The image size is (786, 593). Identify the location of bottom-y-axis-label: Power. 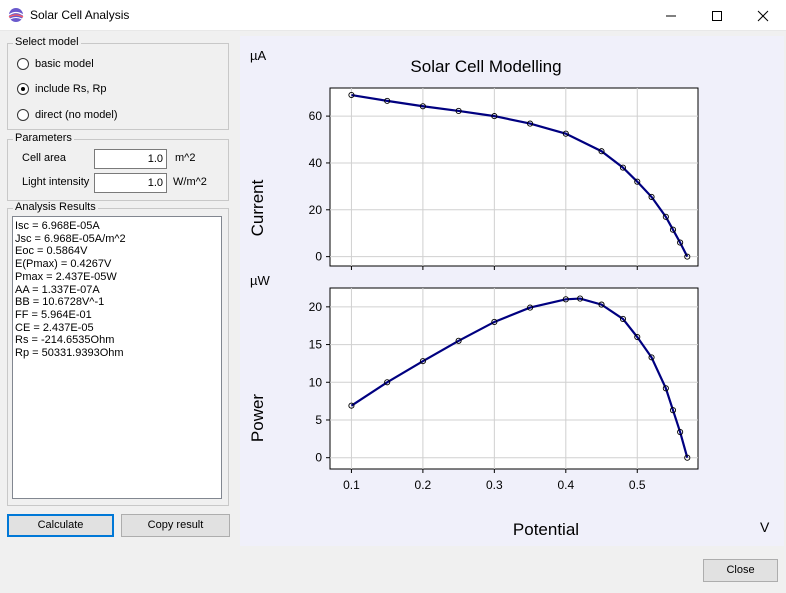
(257, 418).